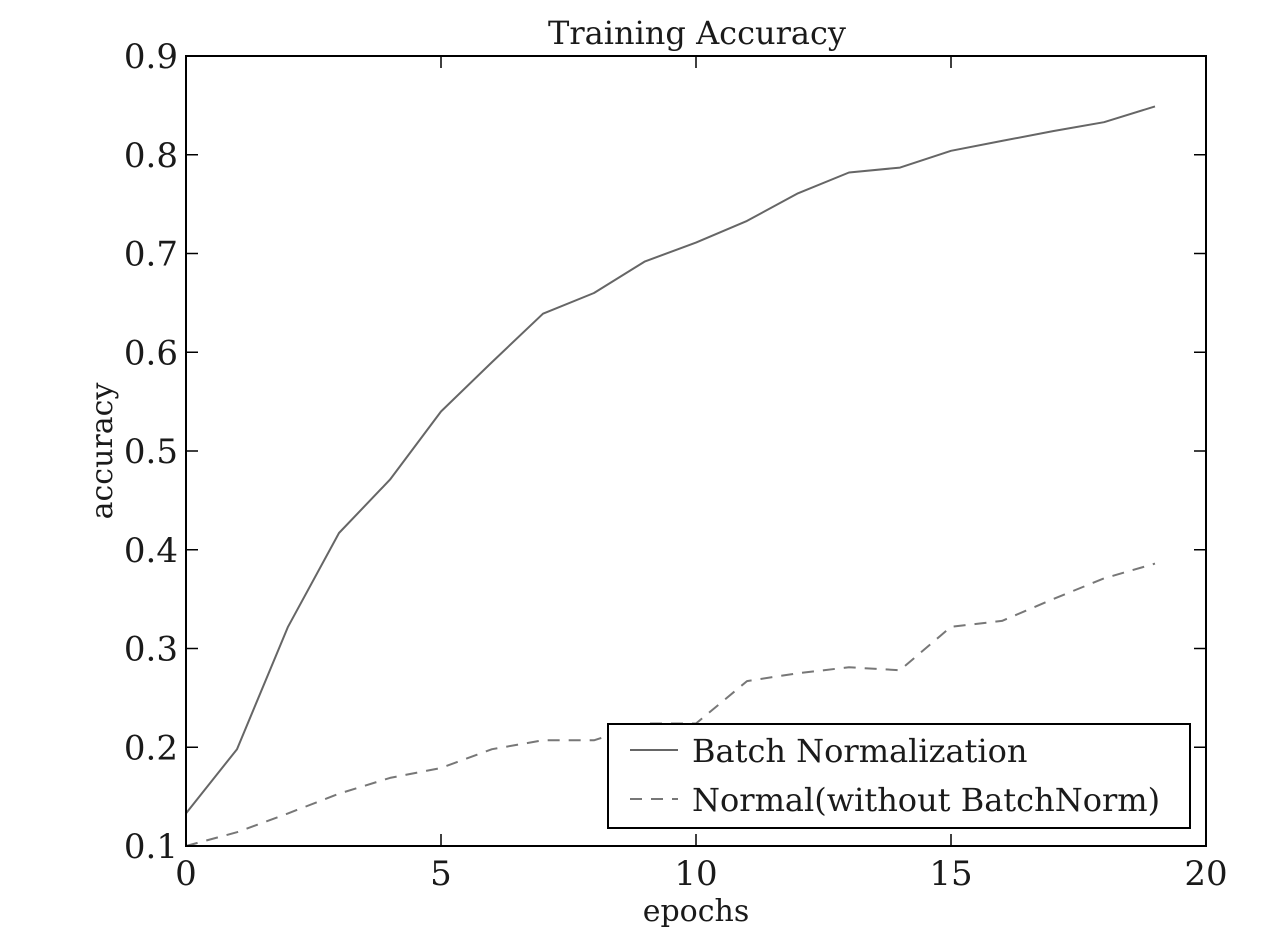 The width and height of the screenshot is (1262, 952). Describe the element at coordinates (151, 353) in the screenshot. I see `y-tick-label: 0.6` at that location.